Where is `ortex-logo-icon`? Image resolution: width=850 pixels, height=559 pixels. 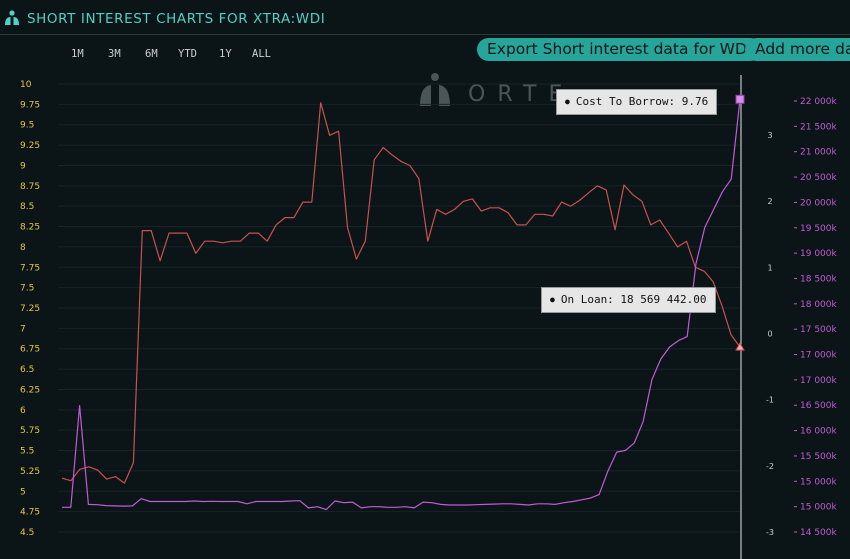 ortex-logo-icon is located at coordinates (12, 17).